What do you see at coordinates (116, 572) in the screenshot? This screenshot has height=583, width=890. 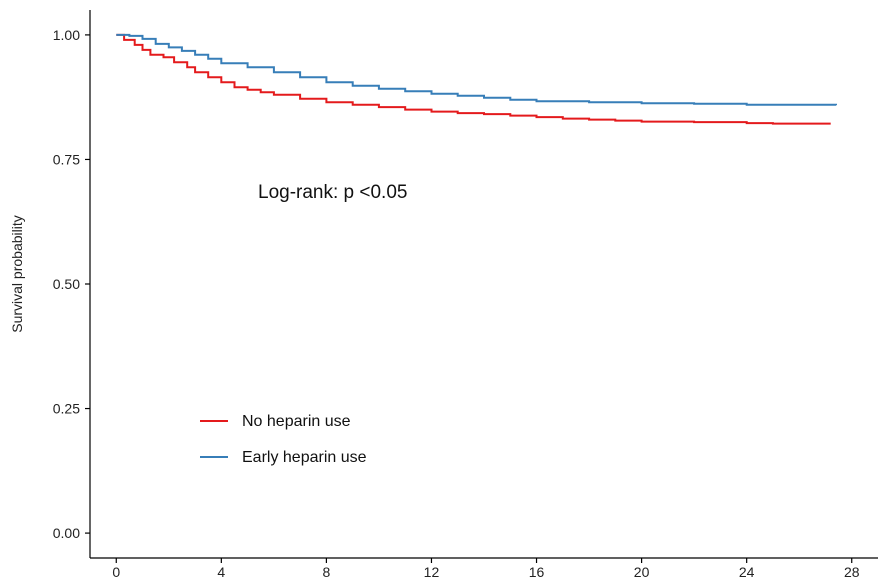 I see `x-tick-label: 0` at bounding box center [116, 572].